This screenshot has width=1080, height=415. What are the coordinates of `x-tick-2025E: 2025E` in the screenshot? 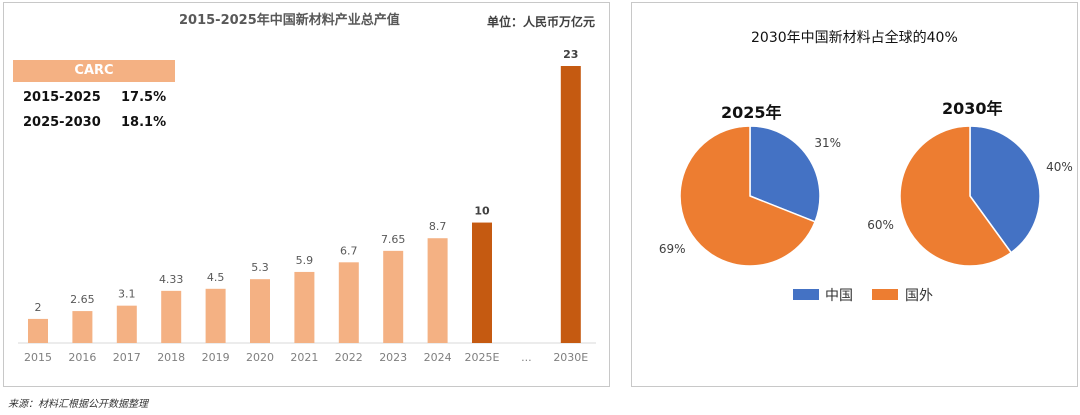 It's located at (482, 357).